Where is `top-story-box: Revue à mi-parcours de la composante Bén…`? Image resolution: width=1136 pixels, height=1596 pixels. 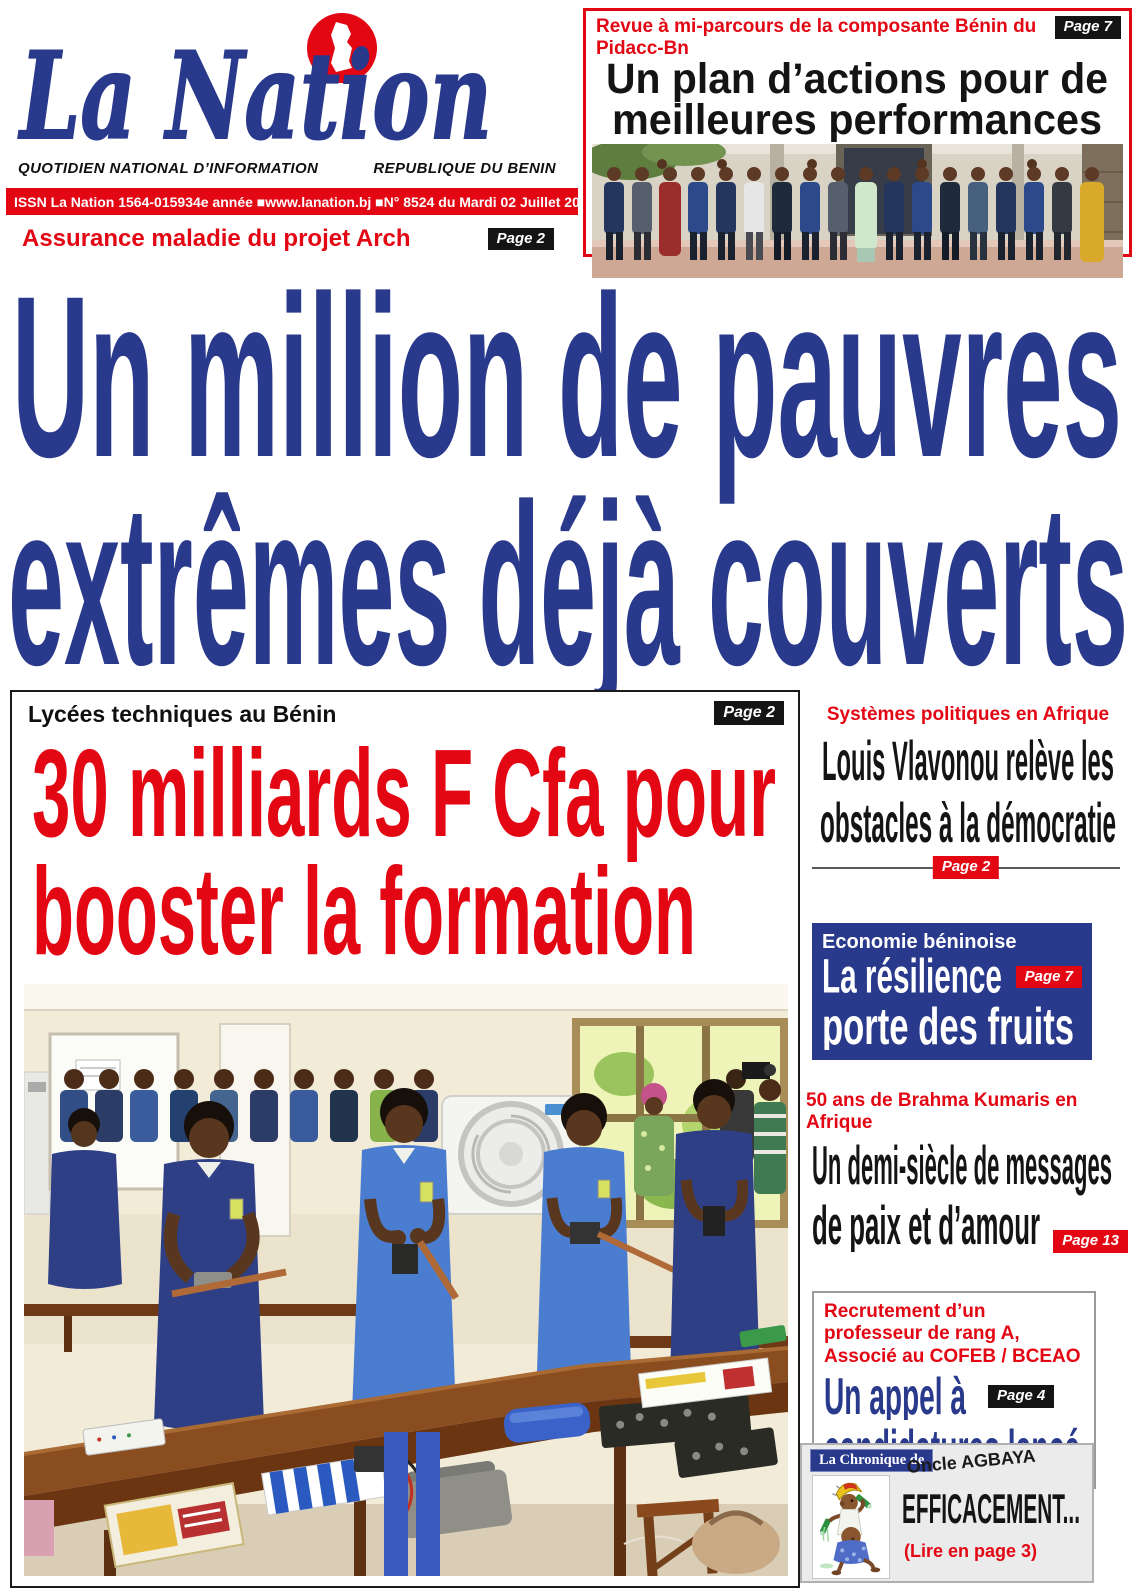
top-story-box: Revue à mi-parcours de la composante Bén… is located at coordinates (857, 143).